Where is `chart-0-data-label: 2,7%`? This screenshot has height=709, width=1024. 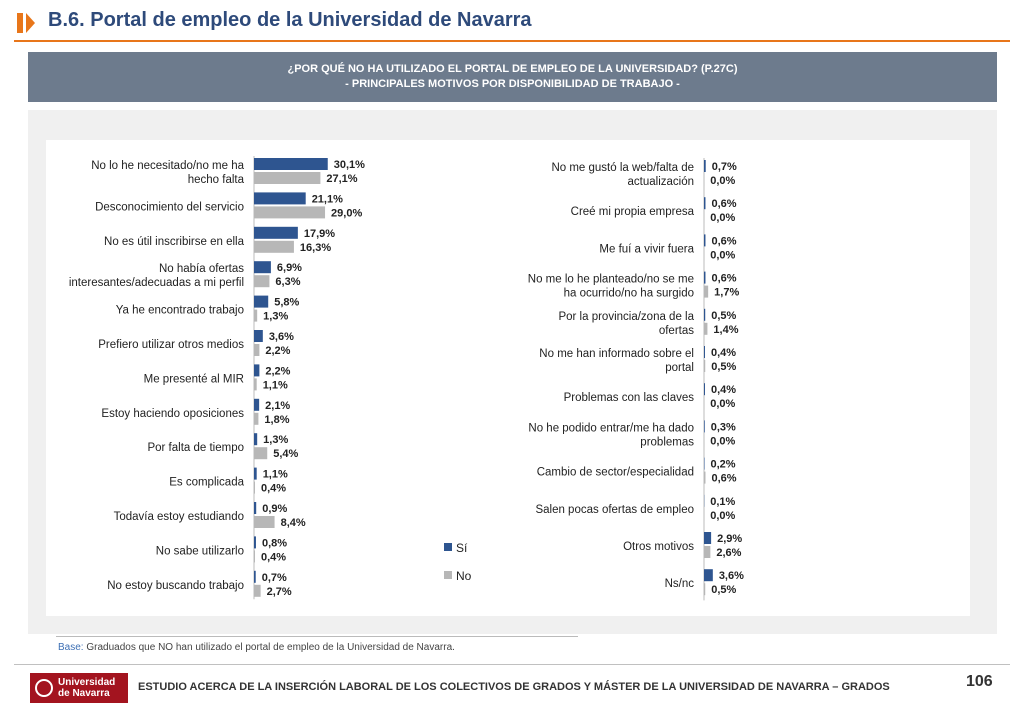
chart-0-data-label: 2,7% is located at coordinates (279, 592).